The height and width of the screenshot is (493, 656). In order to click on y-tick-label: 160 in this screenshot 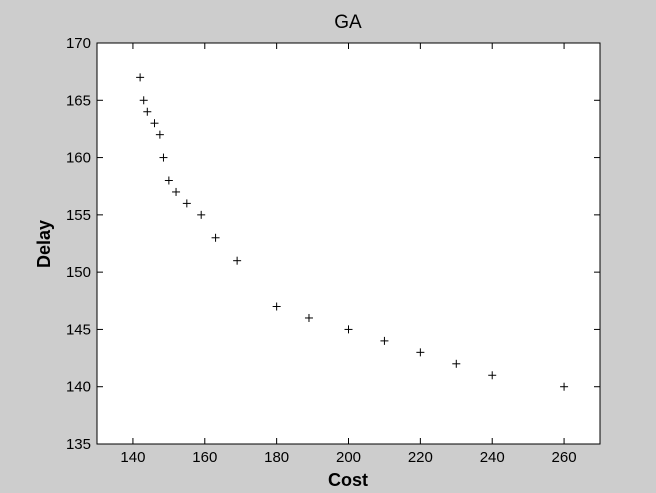, I will do `click(78, 158)`.